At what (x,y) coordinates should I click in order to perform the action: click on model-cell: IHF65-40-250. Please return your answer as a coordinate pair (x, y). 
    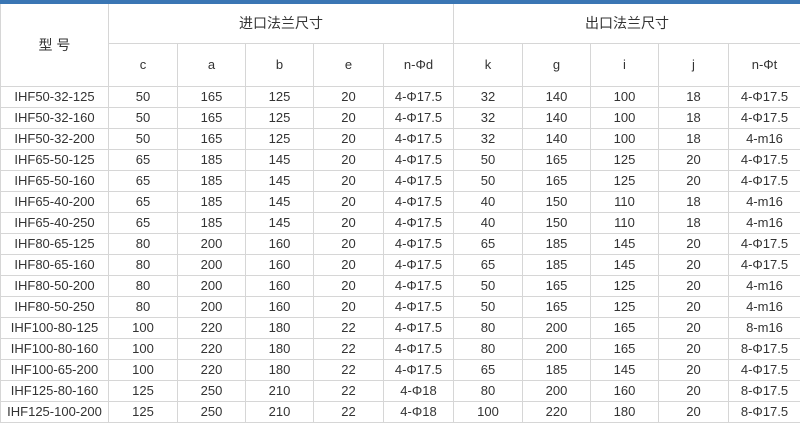
    Looking at the image, I should click on (54, 222).